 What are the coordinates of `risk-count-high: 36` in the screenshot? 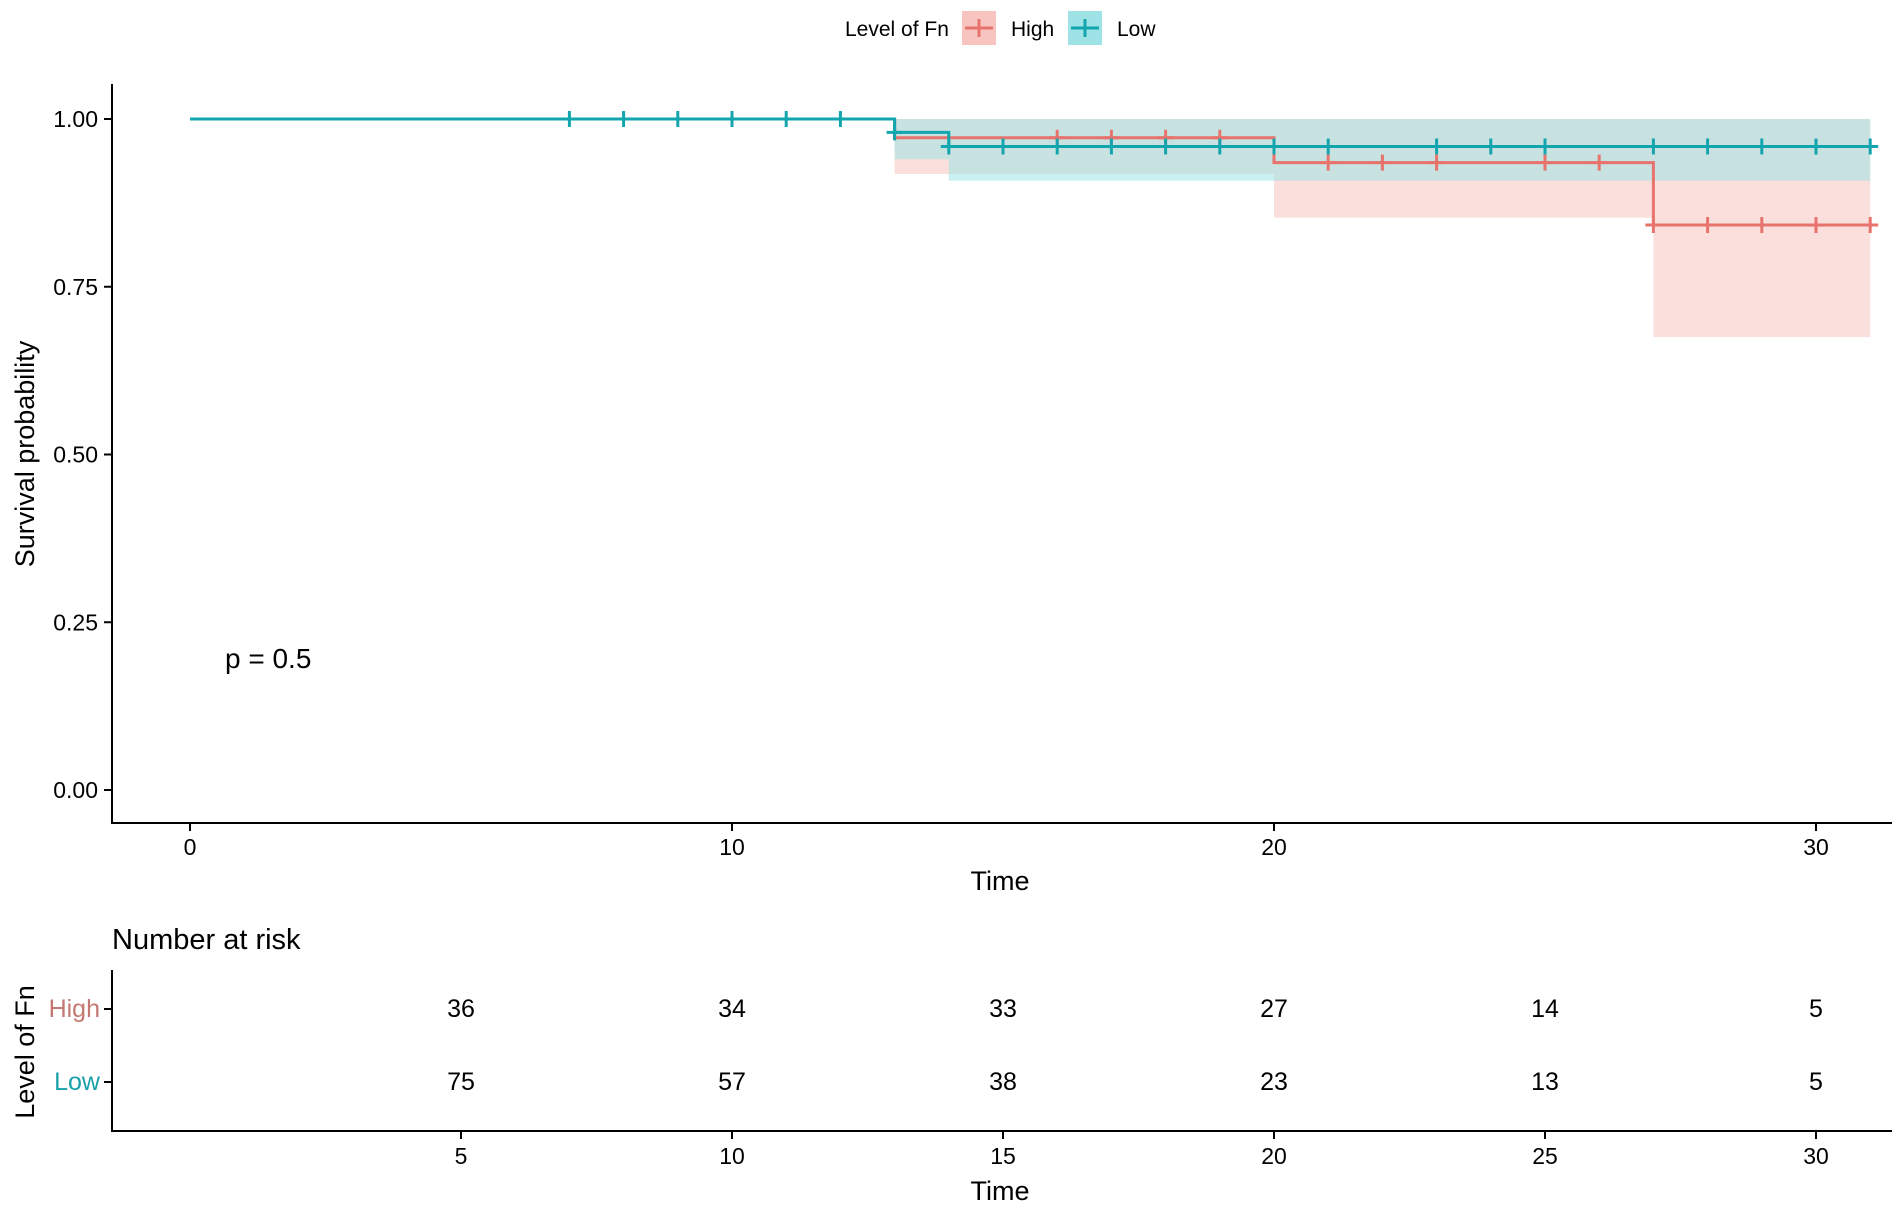 It's located at (461, 1009).